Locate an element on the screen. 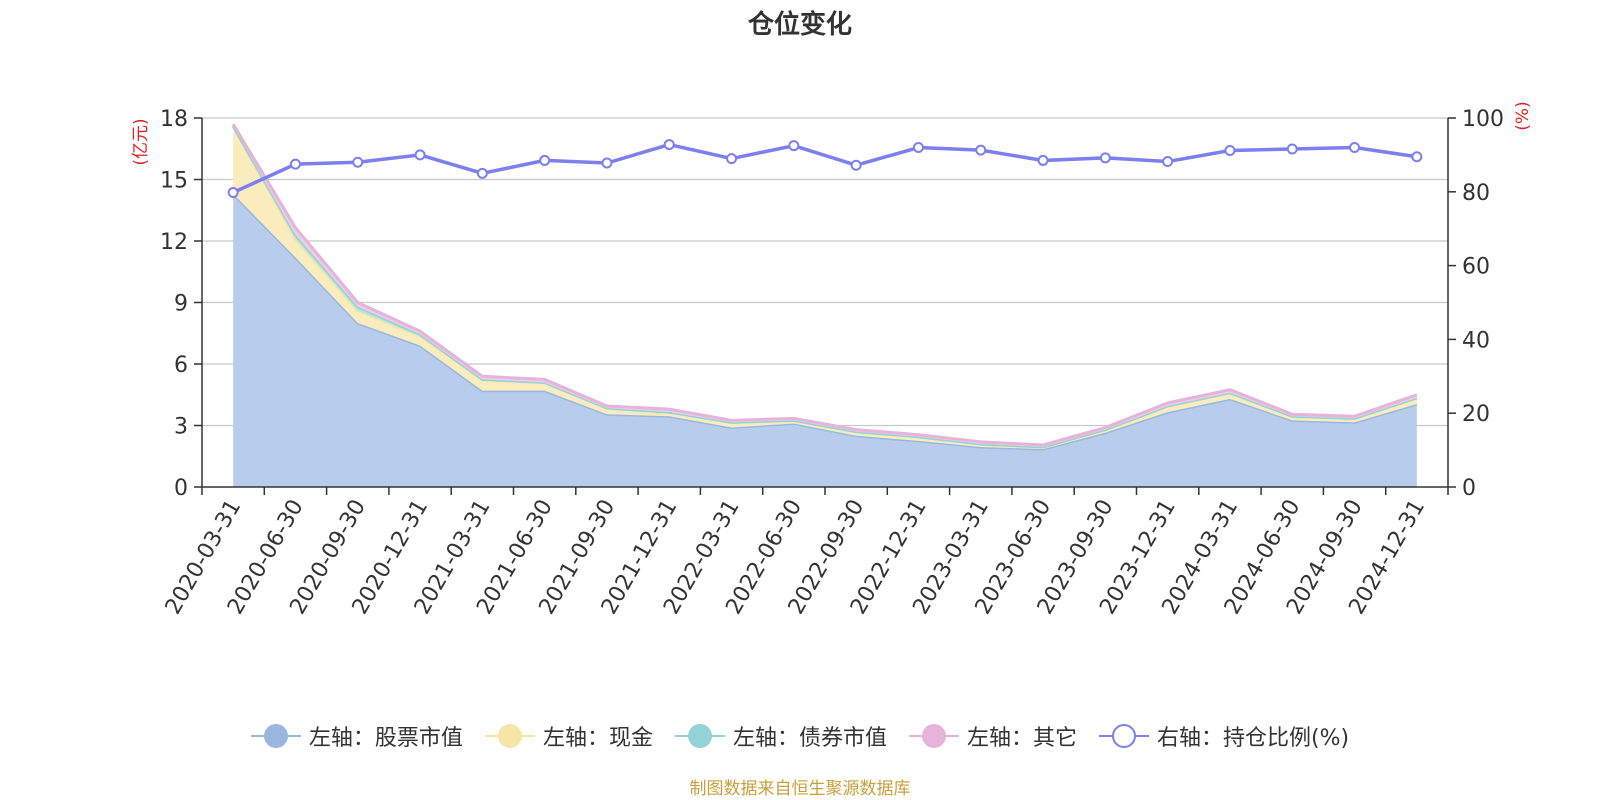 This screenshot has width=1600, height=800. chart-title: 仓位变化 is located at coordinates (799, 25).